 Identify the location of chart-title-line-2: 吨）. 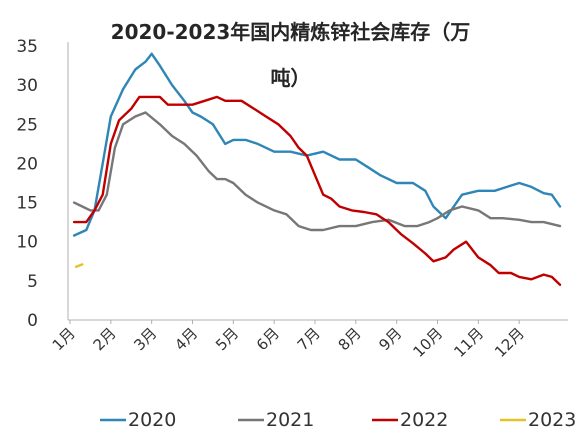
(290, 78).